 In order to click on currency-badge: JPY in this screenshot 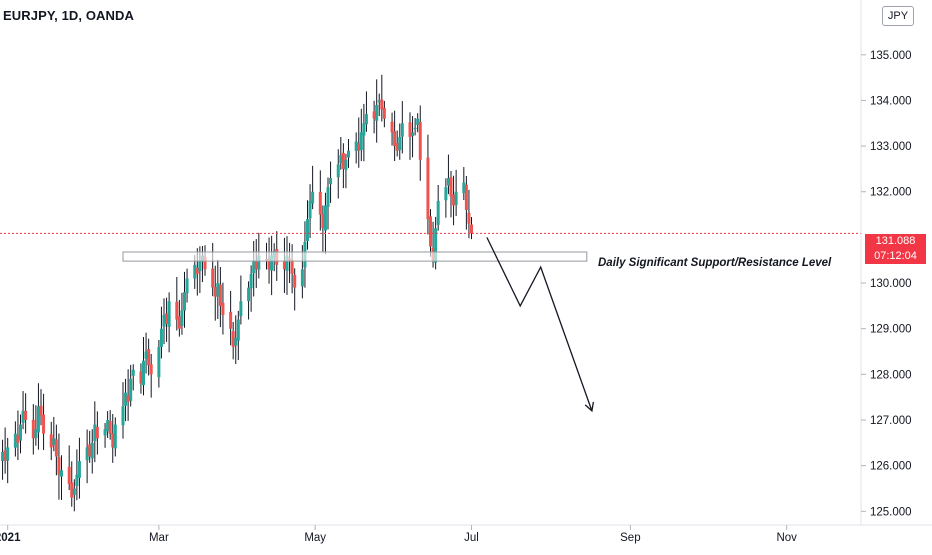, I will do `click(898, 16)`.